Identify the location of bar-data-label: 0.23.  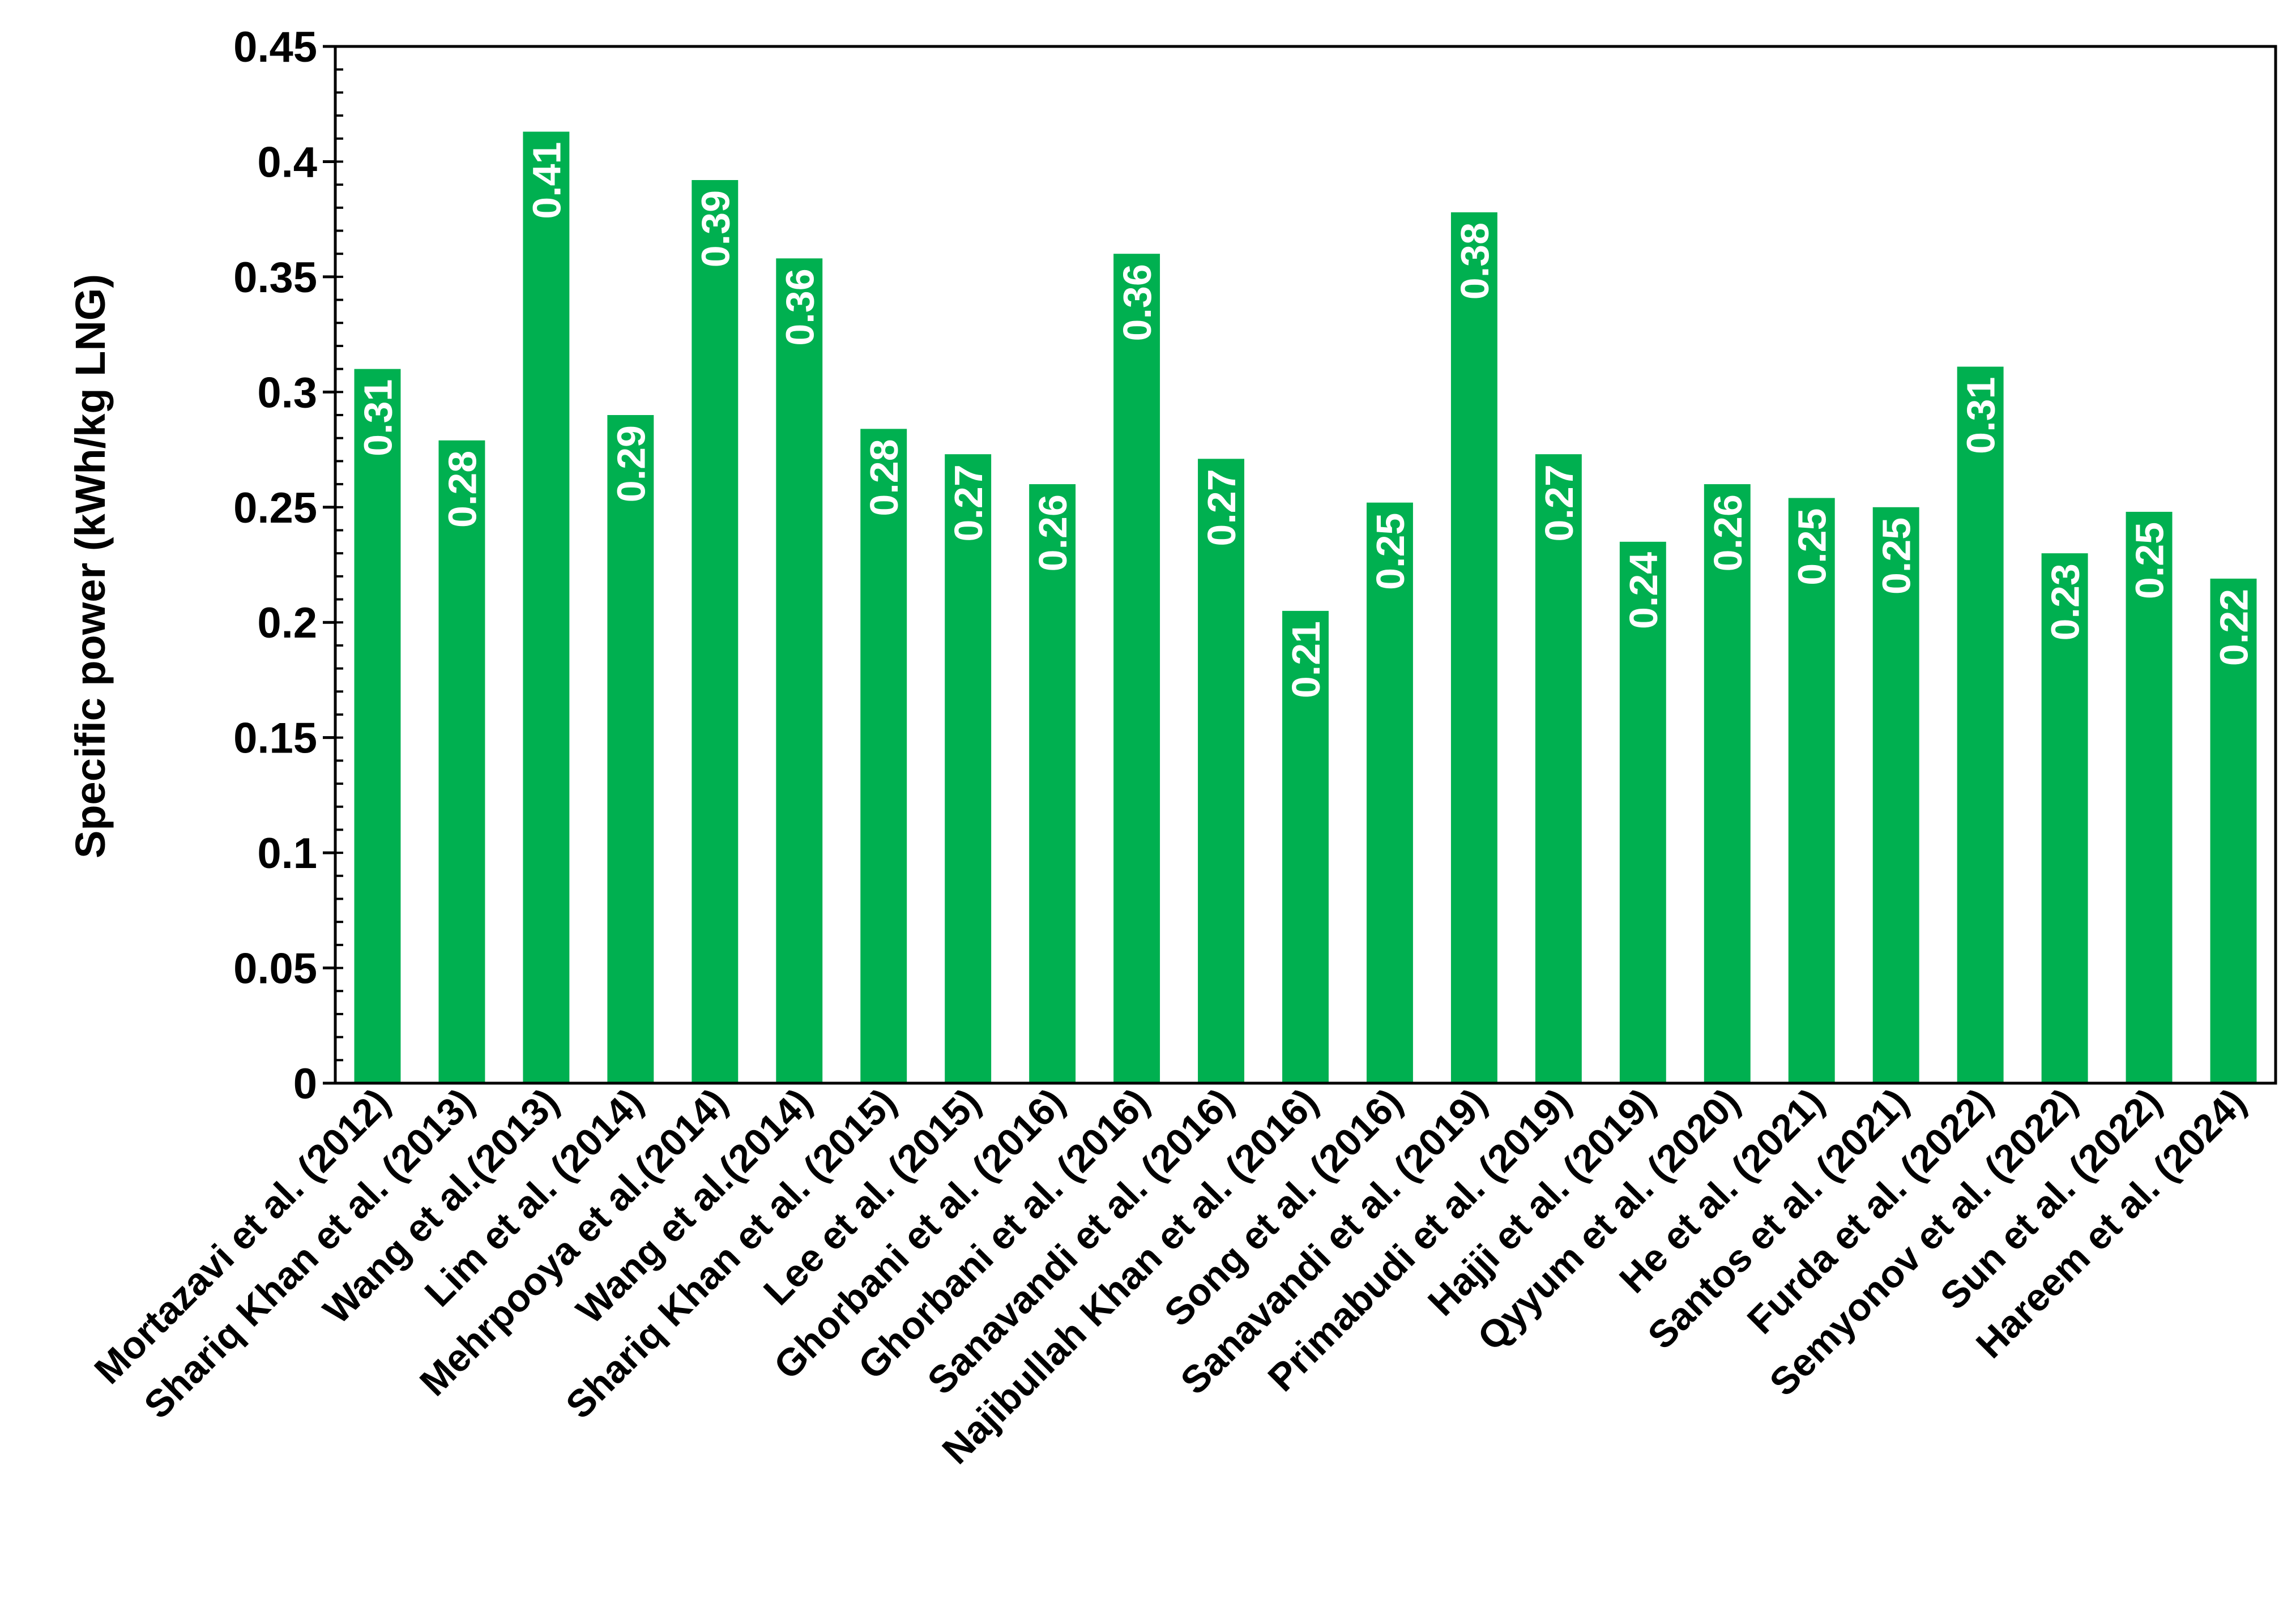
(2065, 601).